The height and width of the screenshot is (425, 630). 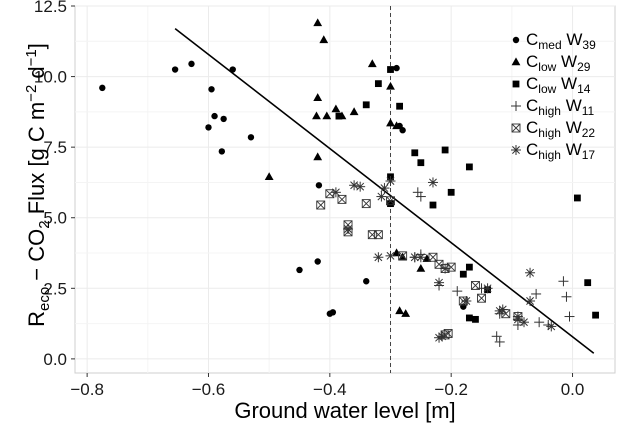 What do you see at coordinates (558, 85) in the screenshot?
I see `legend-label: Clow W14` at bounding box center [558, 85].